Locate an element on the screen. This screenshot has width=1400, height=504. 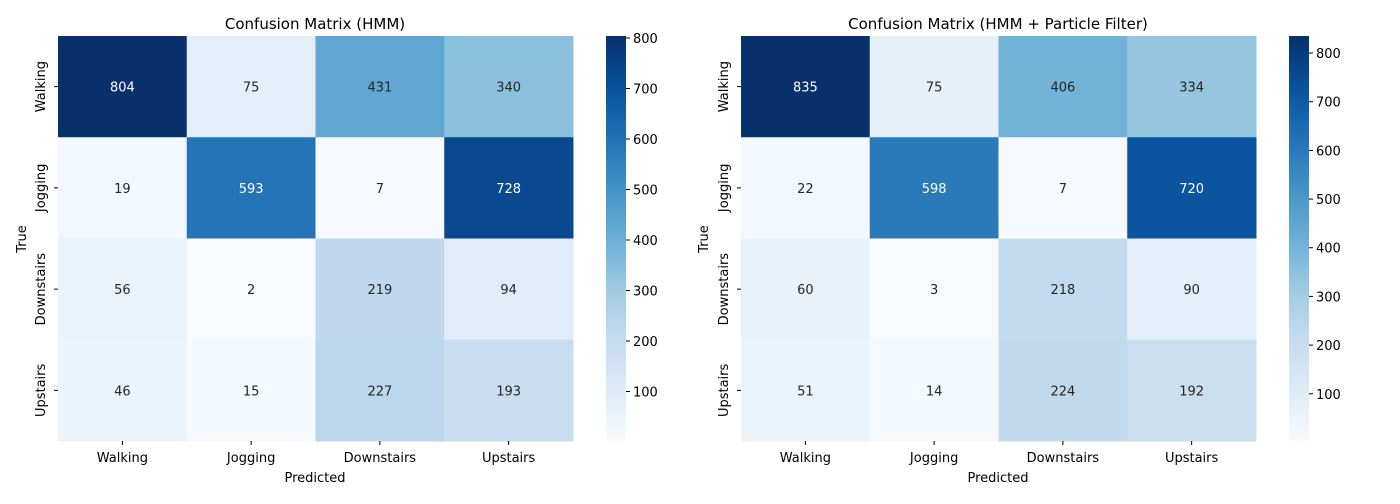
chart-title: Confusion Matrix (HMM) is located at coordinates (315, 24).